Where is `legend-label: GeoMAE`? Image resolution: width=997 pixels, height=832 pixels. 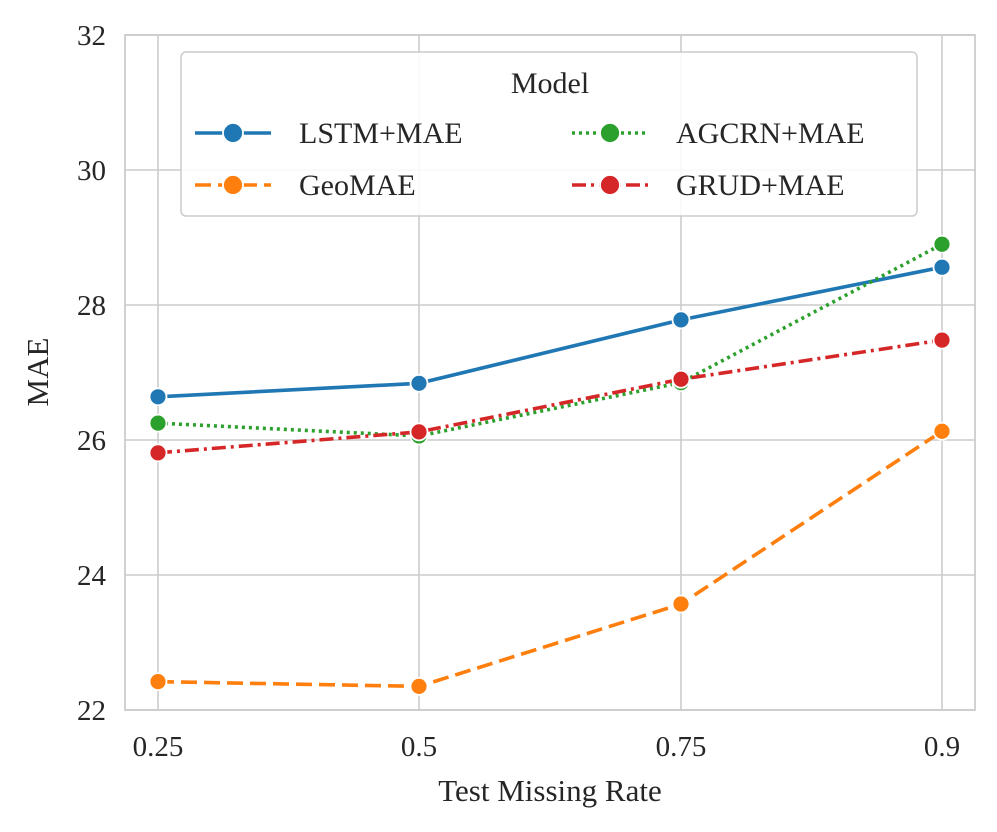 legend-label: GeoMAE is located at coordinates (357, 185).